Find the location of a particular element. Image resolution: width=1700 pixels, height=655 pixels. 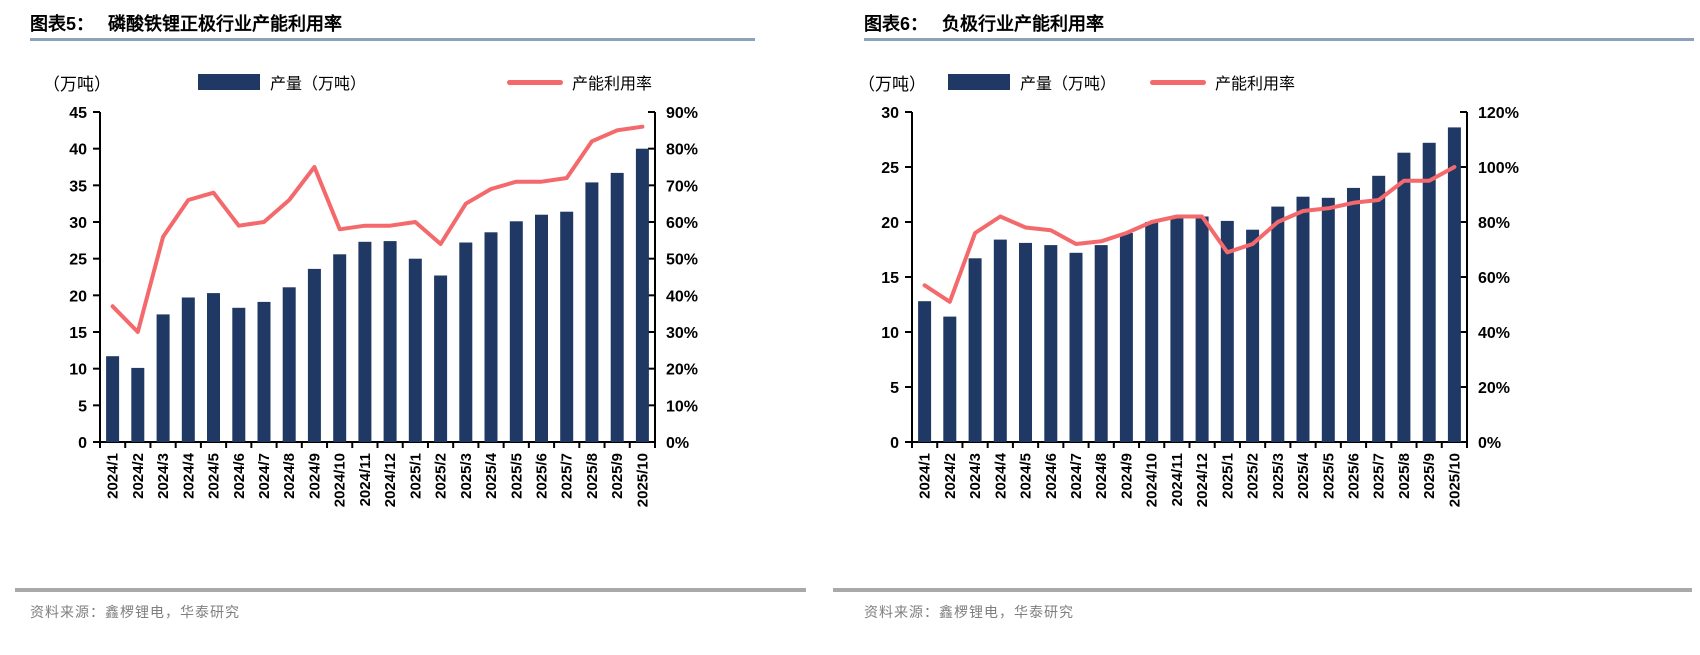

svg-text: 40 is located at coordinates (78, 150).